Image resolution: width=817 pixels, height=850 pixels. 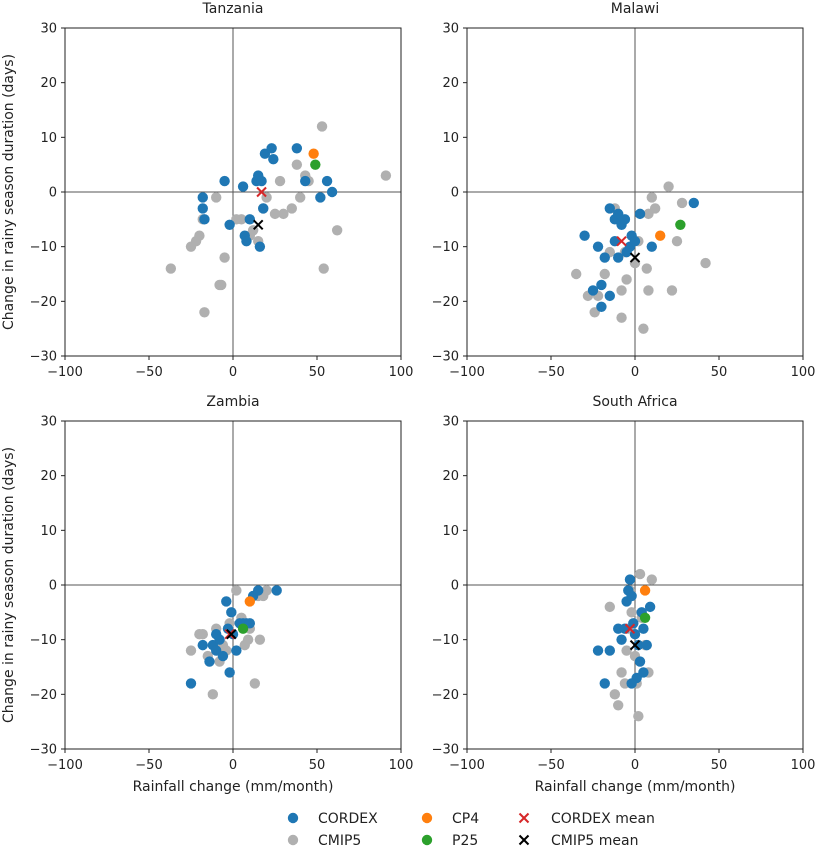 I want to click on legend-entry-cordex-mean: CORDEX mean, so click(x=586, y=819).